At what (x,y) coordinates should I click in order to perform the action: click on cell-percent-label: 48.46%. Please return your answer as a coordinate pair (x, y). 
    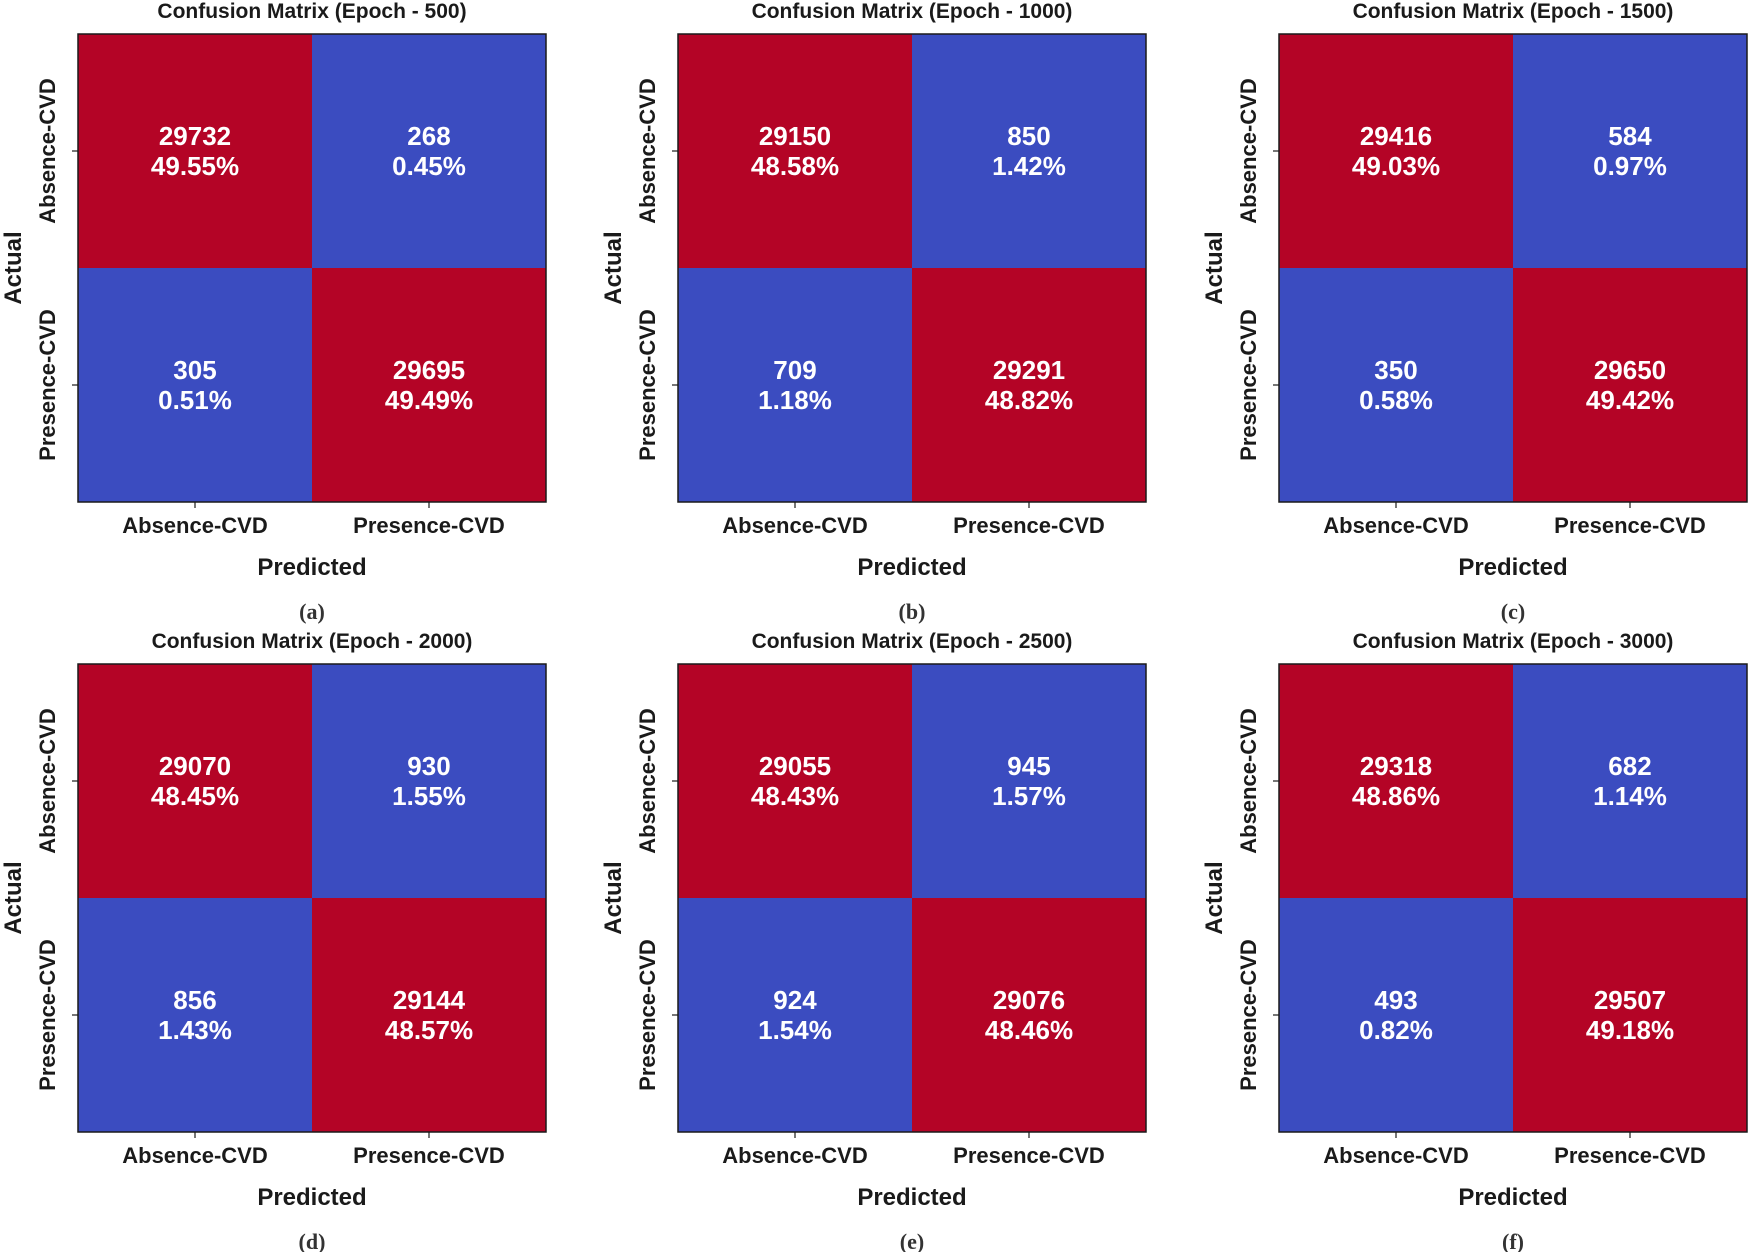
    Looking at the image, I should click on (1029, 1030).